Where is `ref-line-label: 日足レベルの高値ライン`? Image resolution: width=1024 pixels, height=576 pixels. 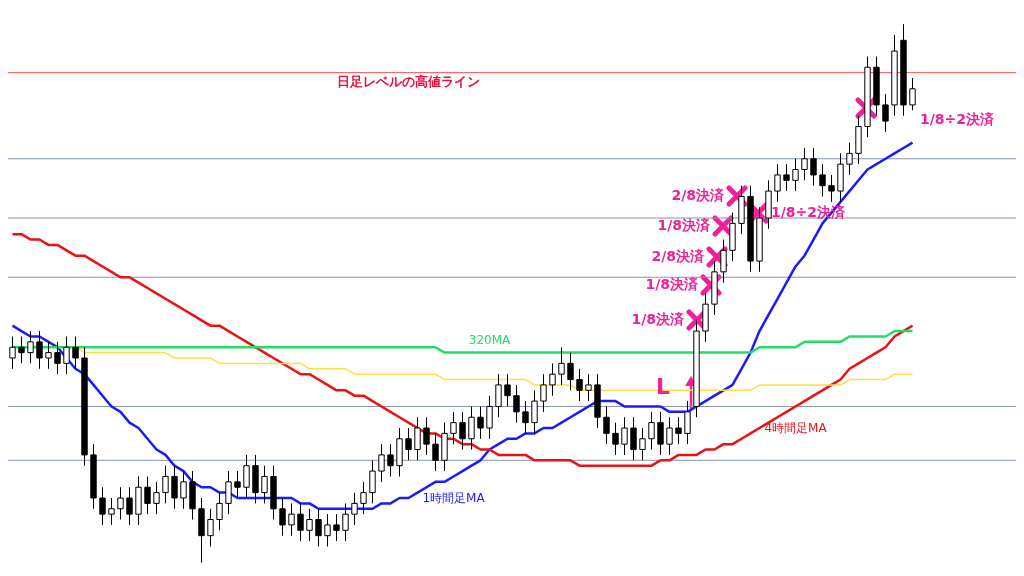
ref-line-label: 日足レベルの高値ライン is located at coordinates (408, 82).